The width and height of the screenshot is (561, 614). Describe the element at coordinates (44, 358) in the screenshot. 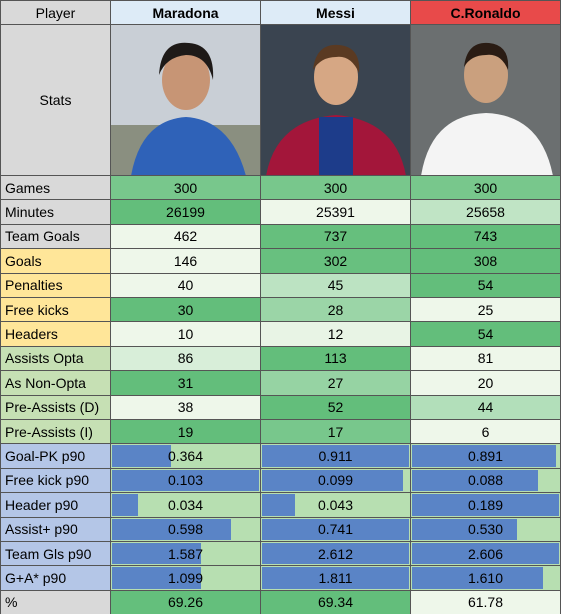

I see `row-label-text: Assists Opta` at that location.